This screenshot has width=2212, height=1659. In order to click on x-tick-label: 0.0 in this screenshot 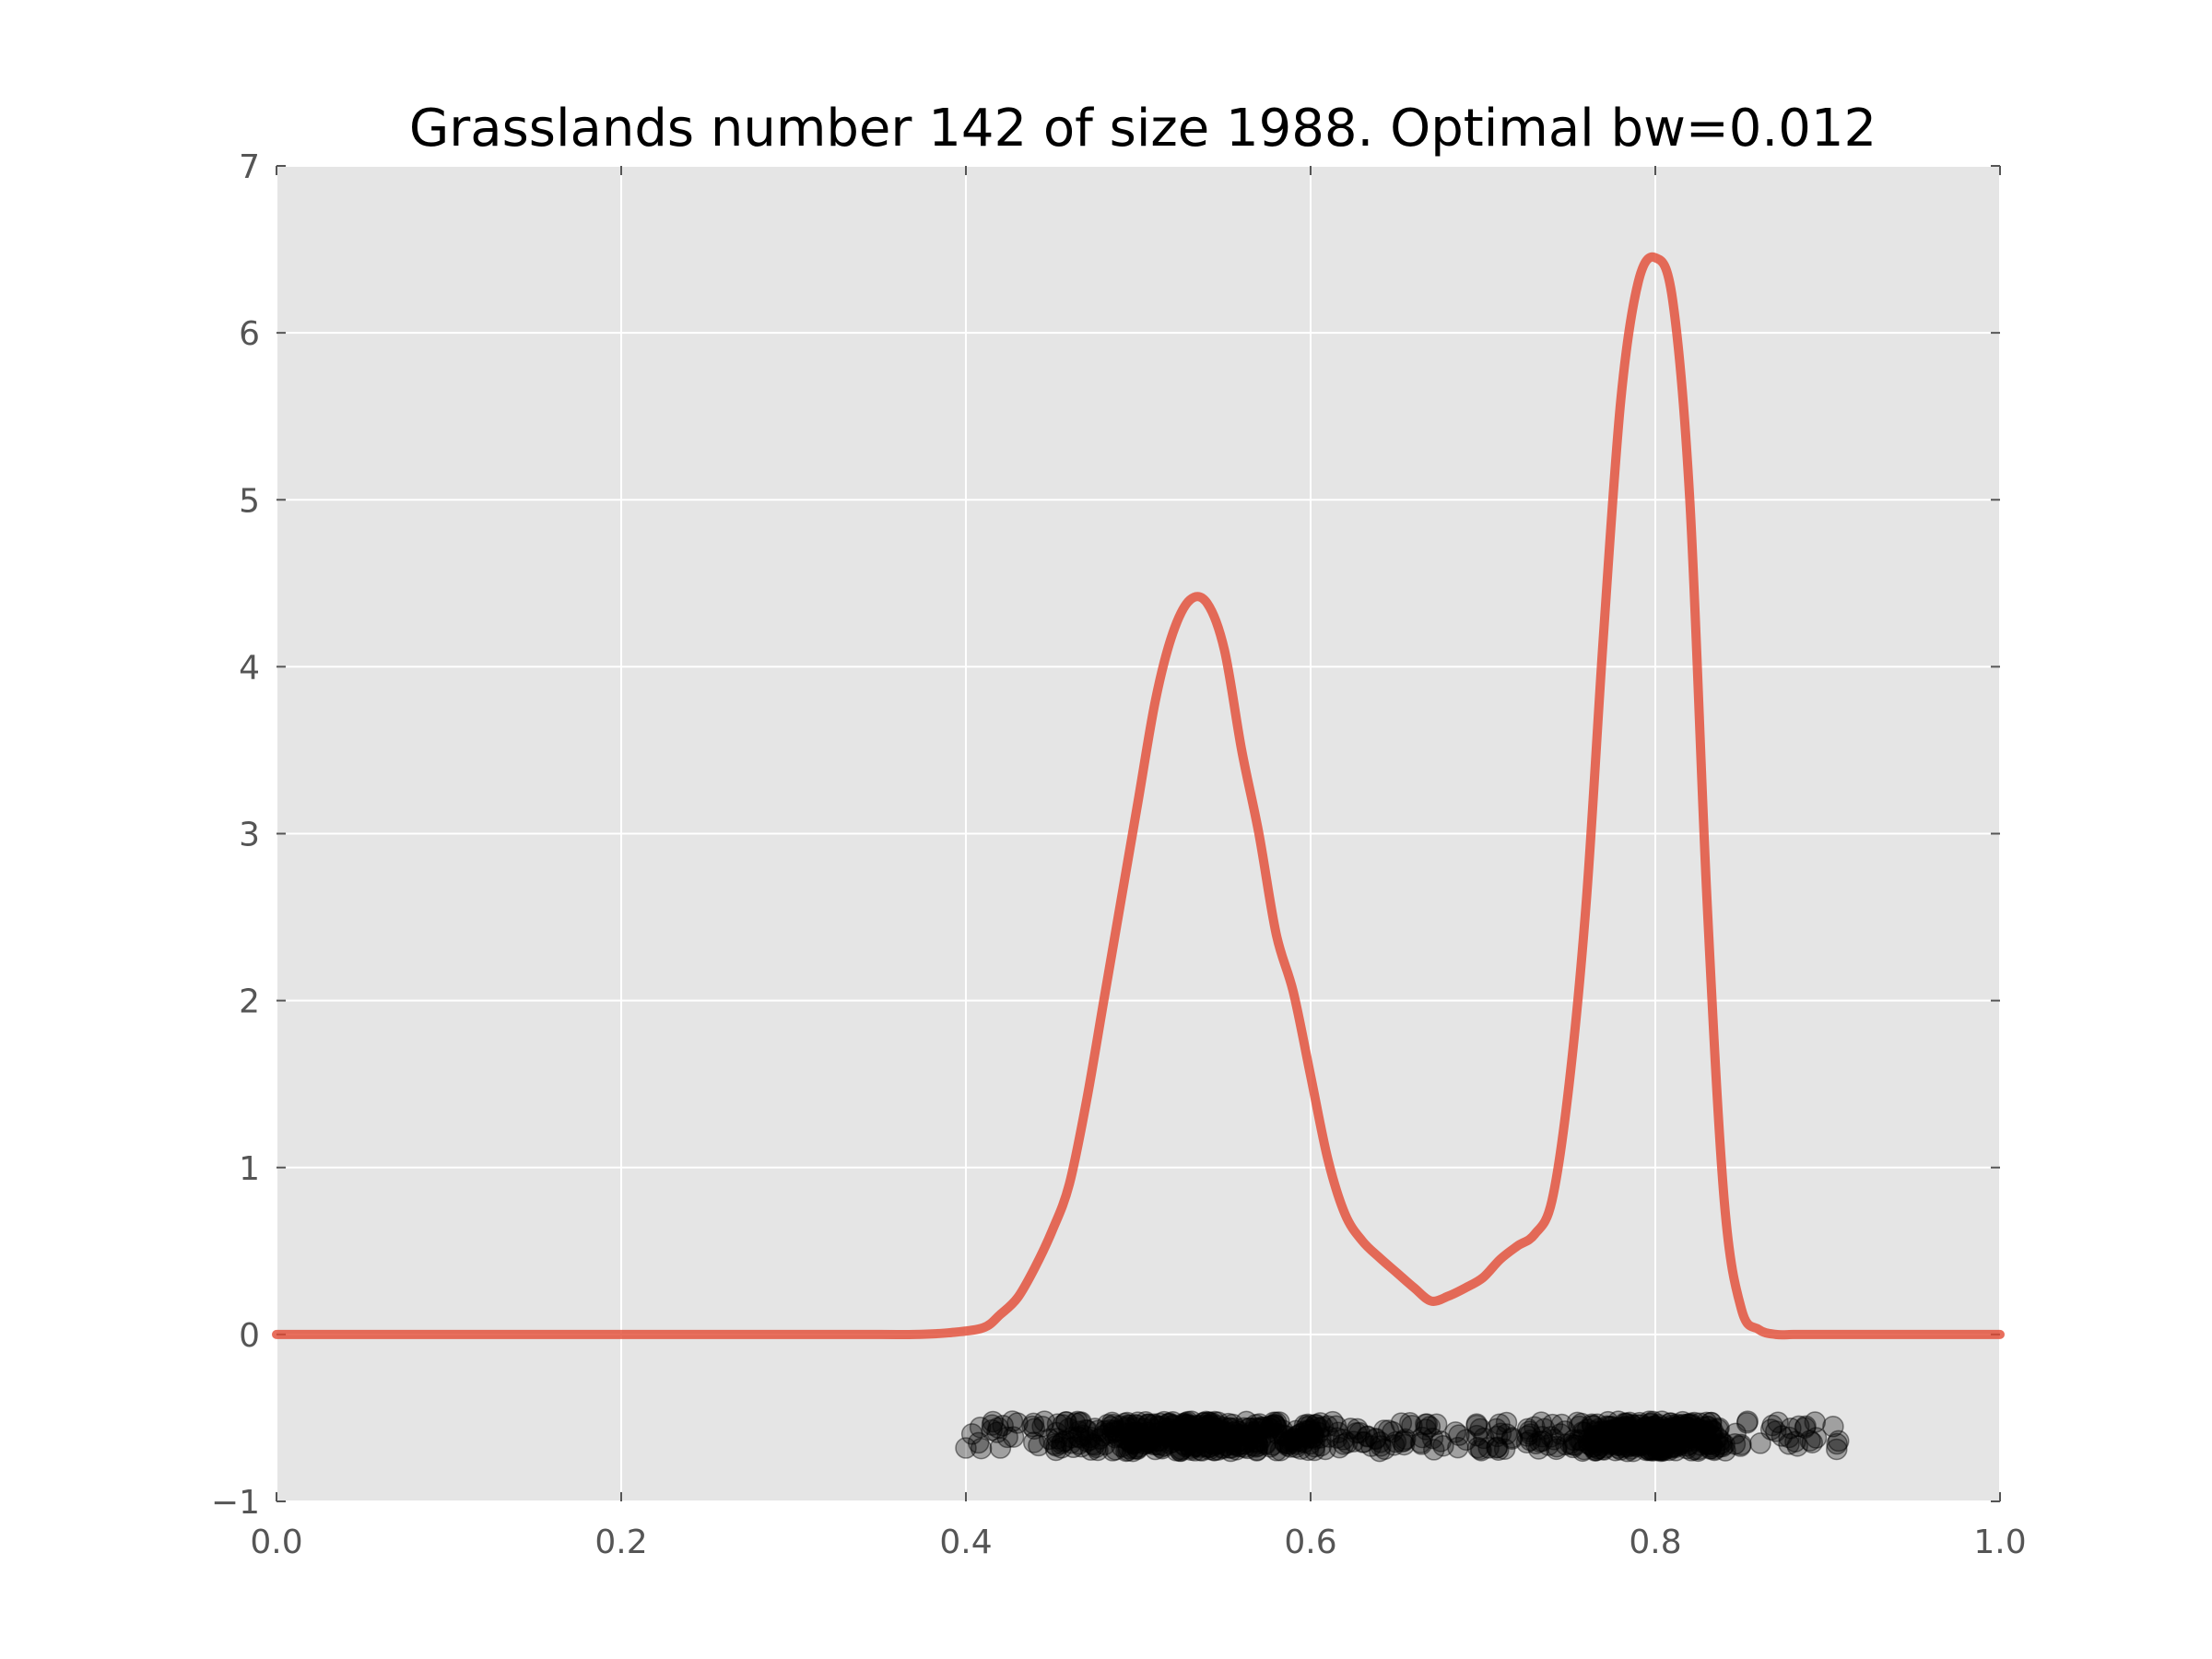, I will do `click(276, 1542)`.